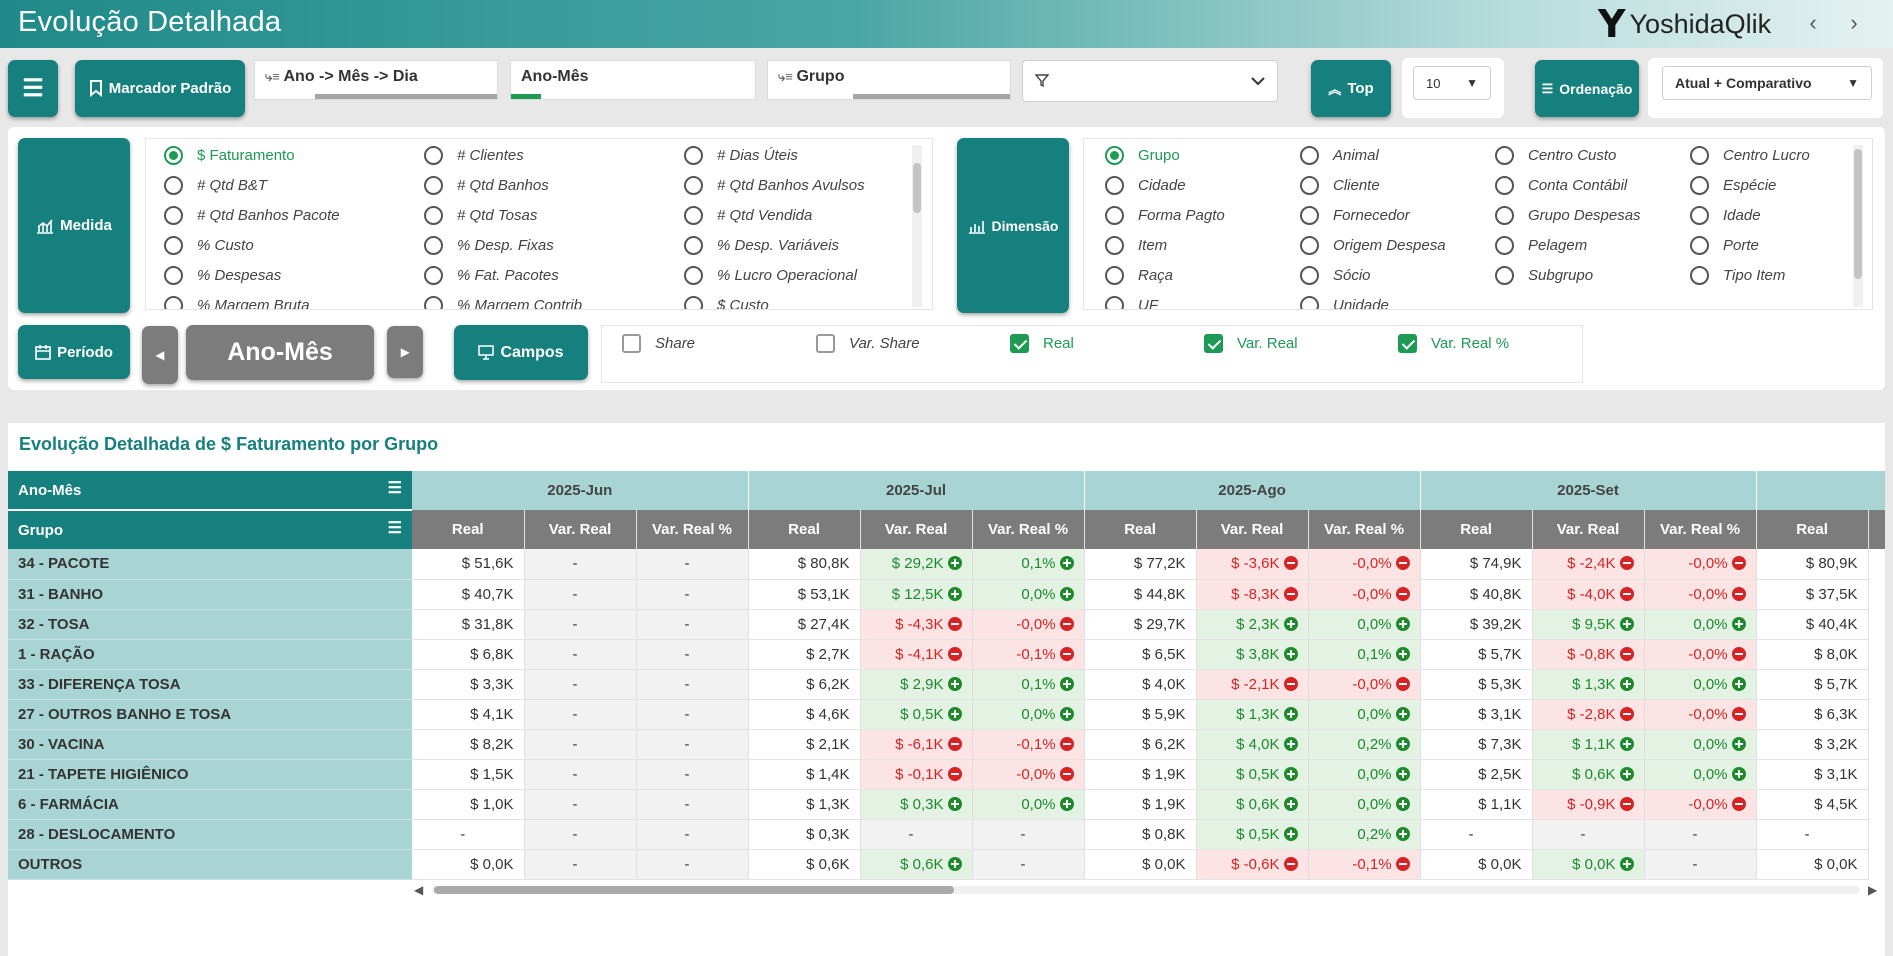  What do you see at coordinates (1142, 155) in the screenshot?
I see `dimension-option: Grupo` at bounding box center [1142, 155].